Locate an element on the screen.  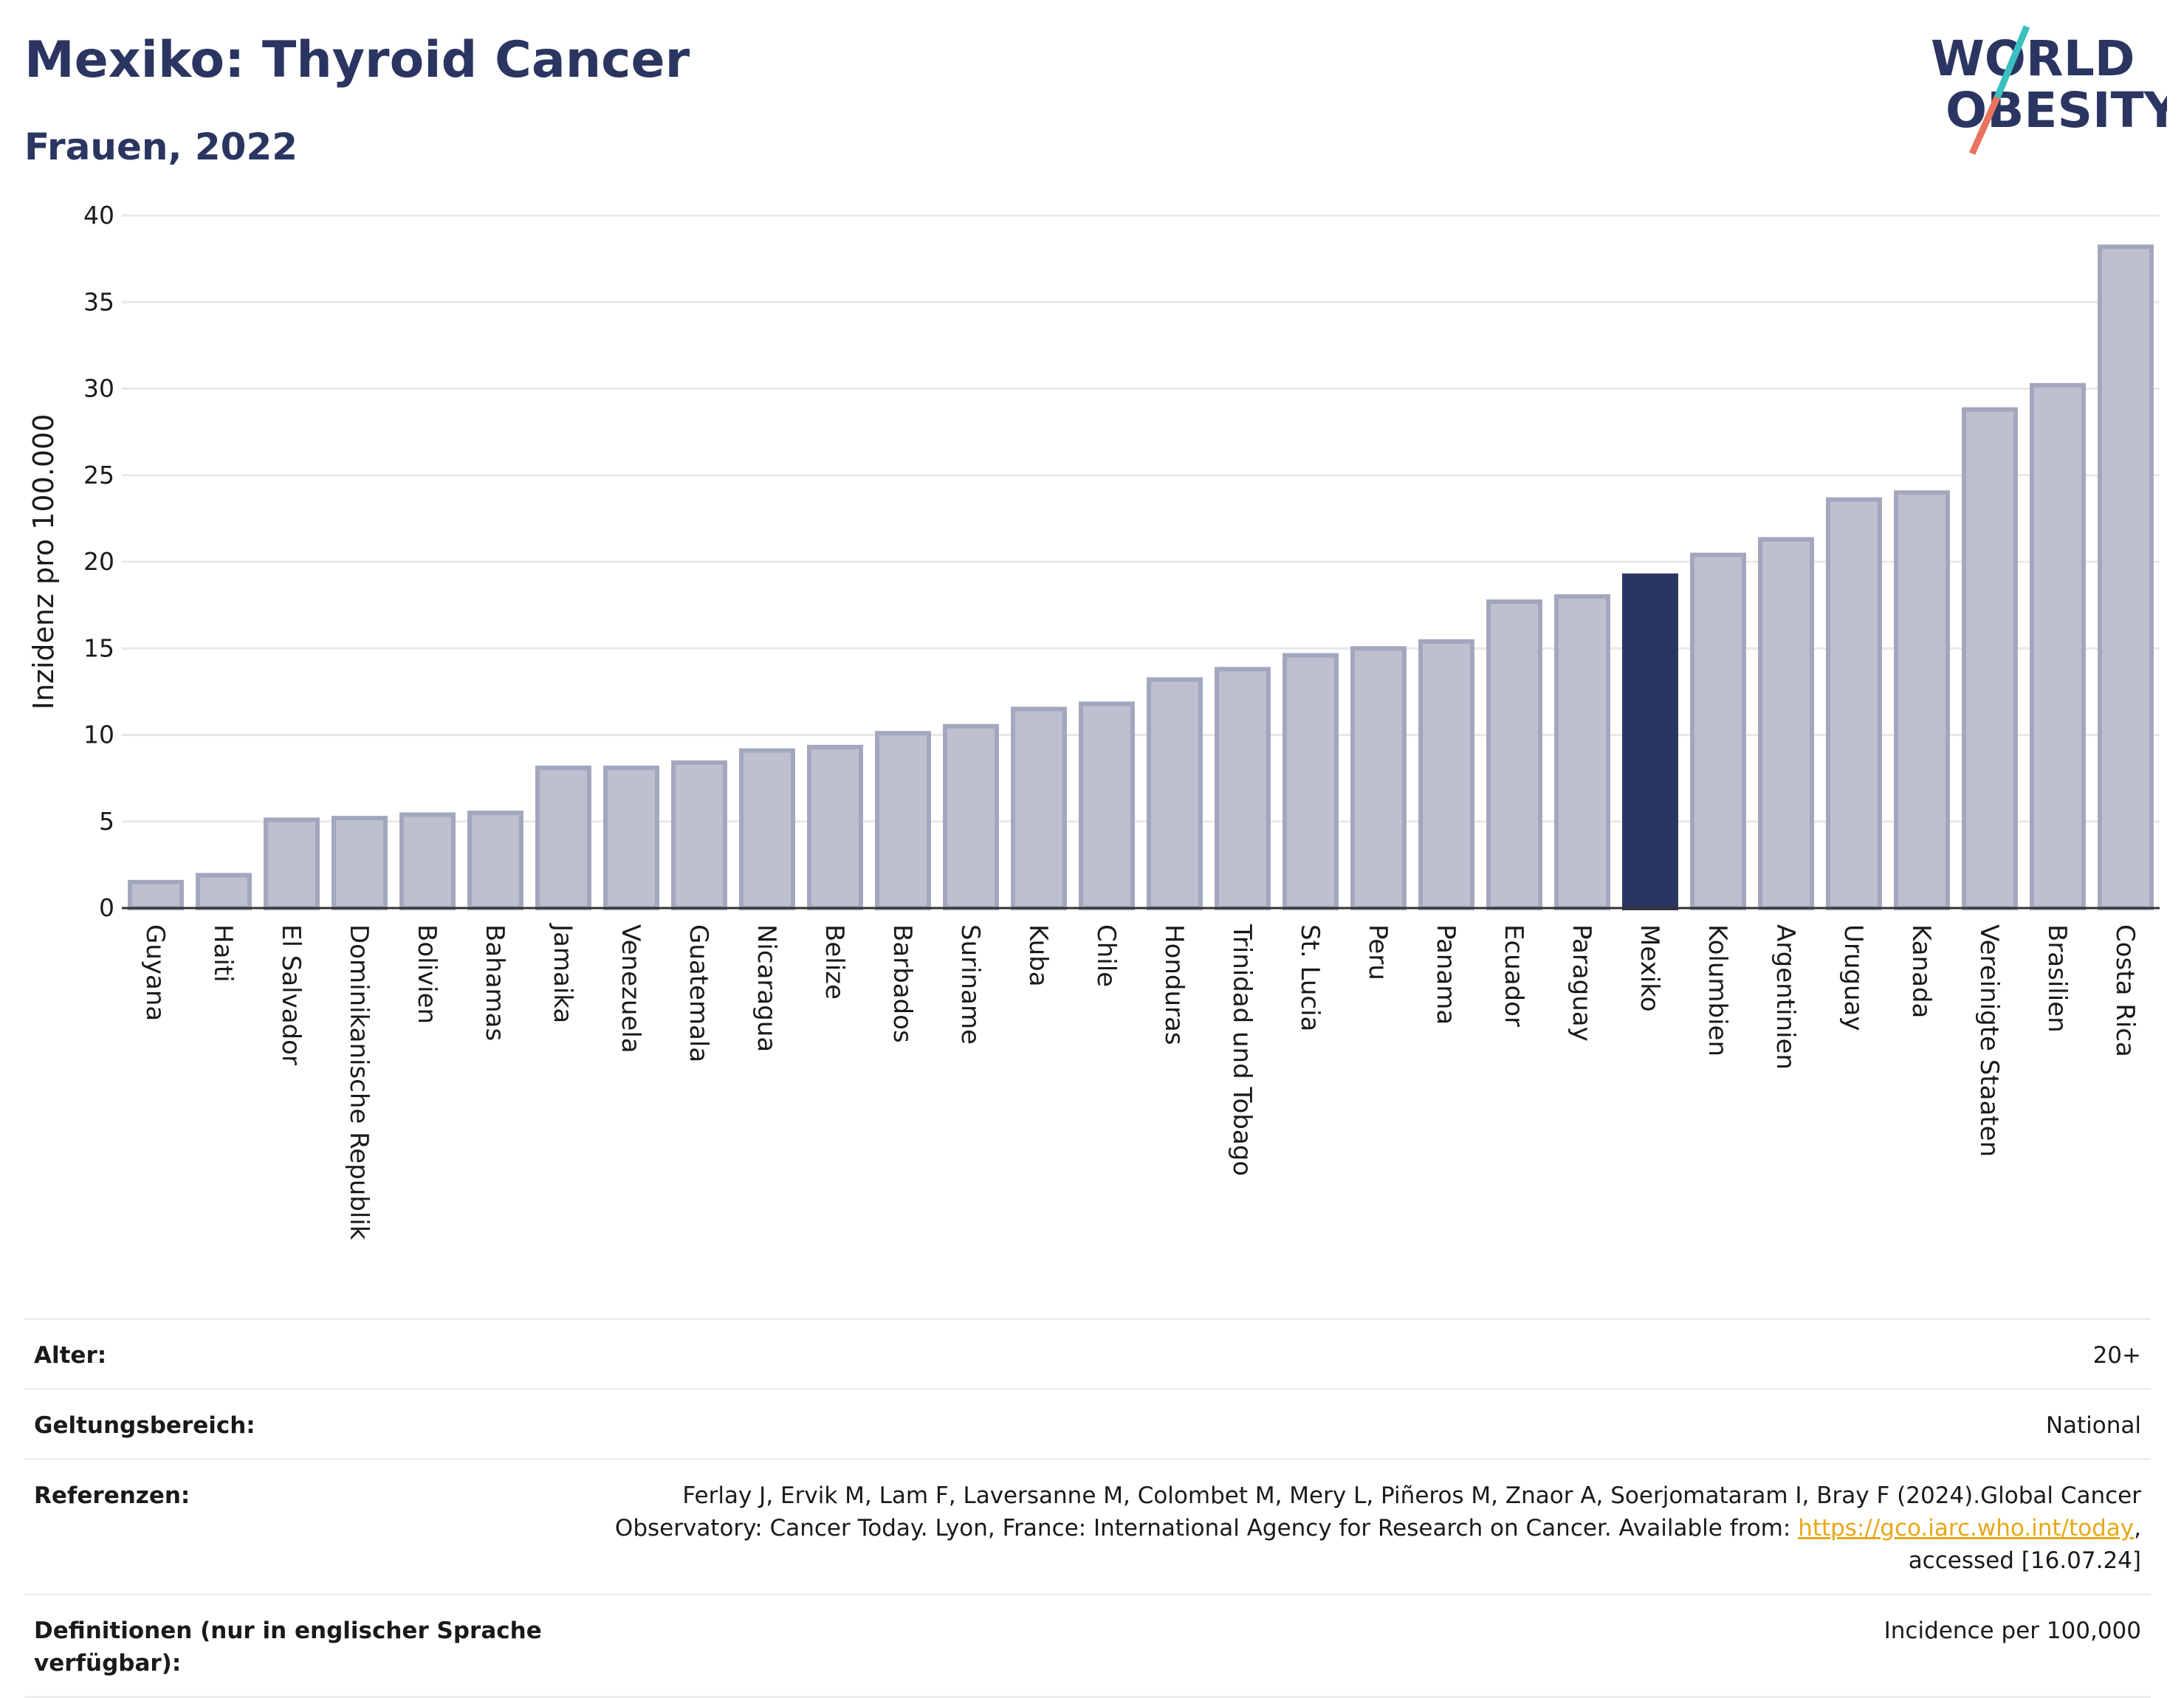
y-tick-label: 25 is located at coordinates (99, 475).